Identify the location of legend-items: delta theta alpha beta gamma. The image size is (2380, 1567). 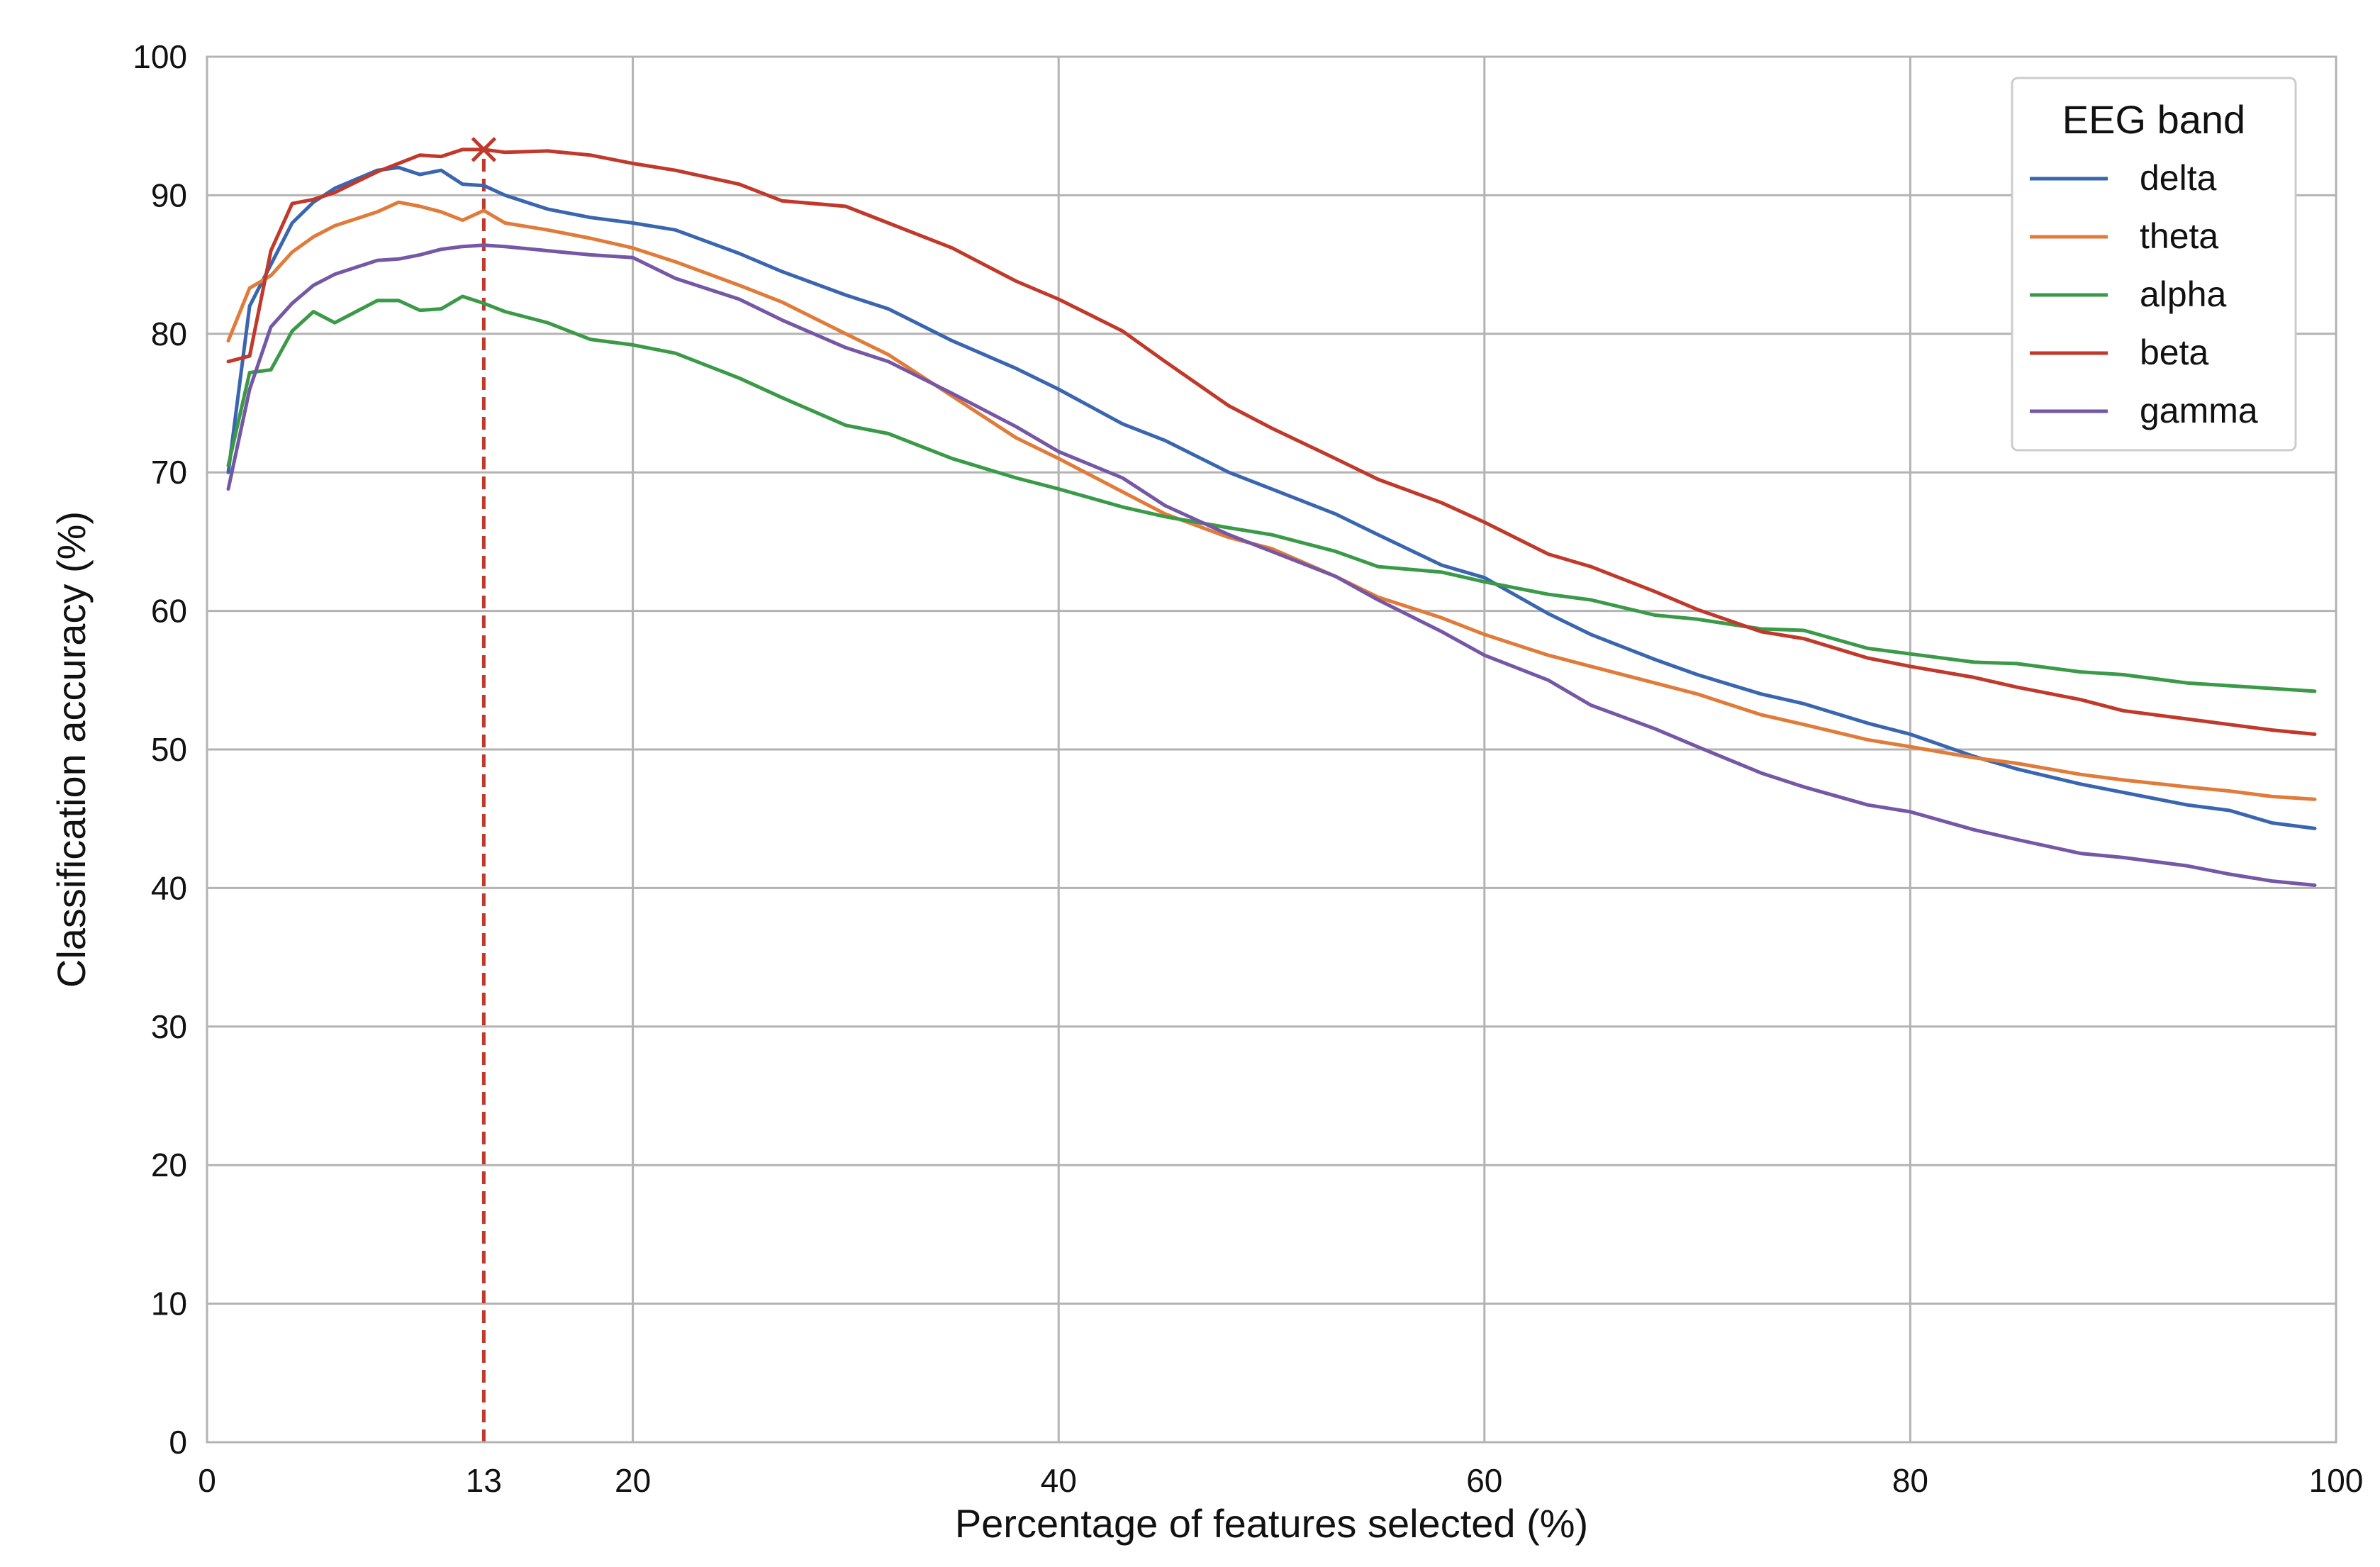
(2144, 294).